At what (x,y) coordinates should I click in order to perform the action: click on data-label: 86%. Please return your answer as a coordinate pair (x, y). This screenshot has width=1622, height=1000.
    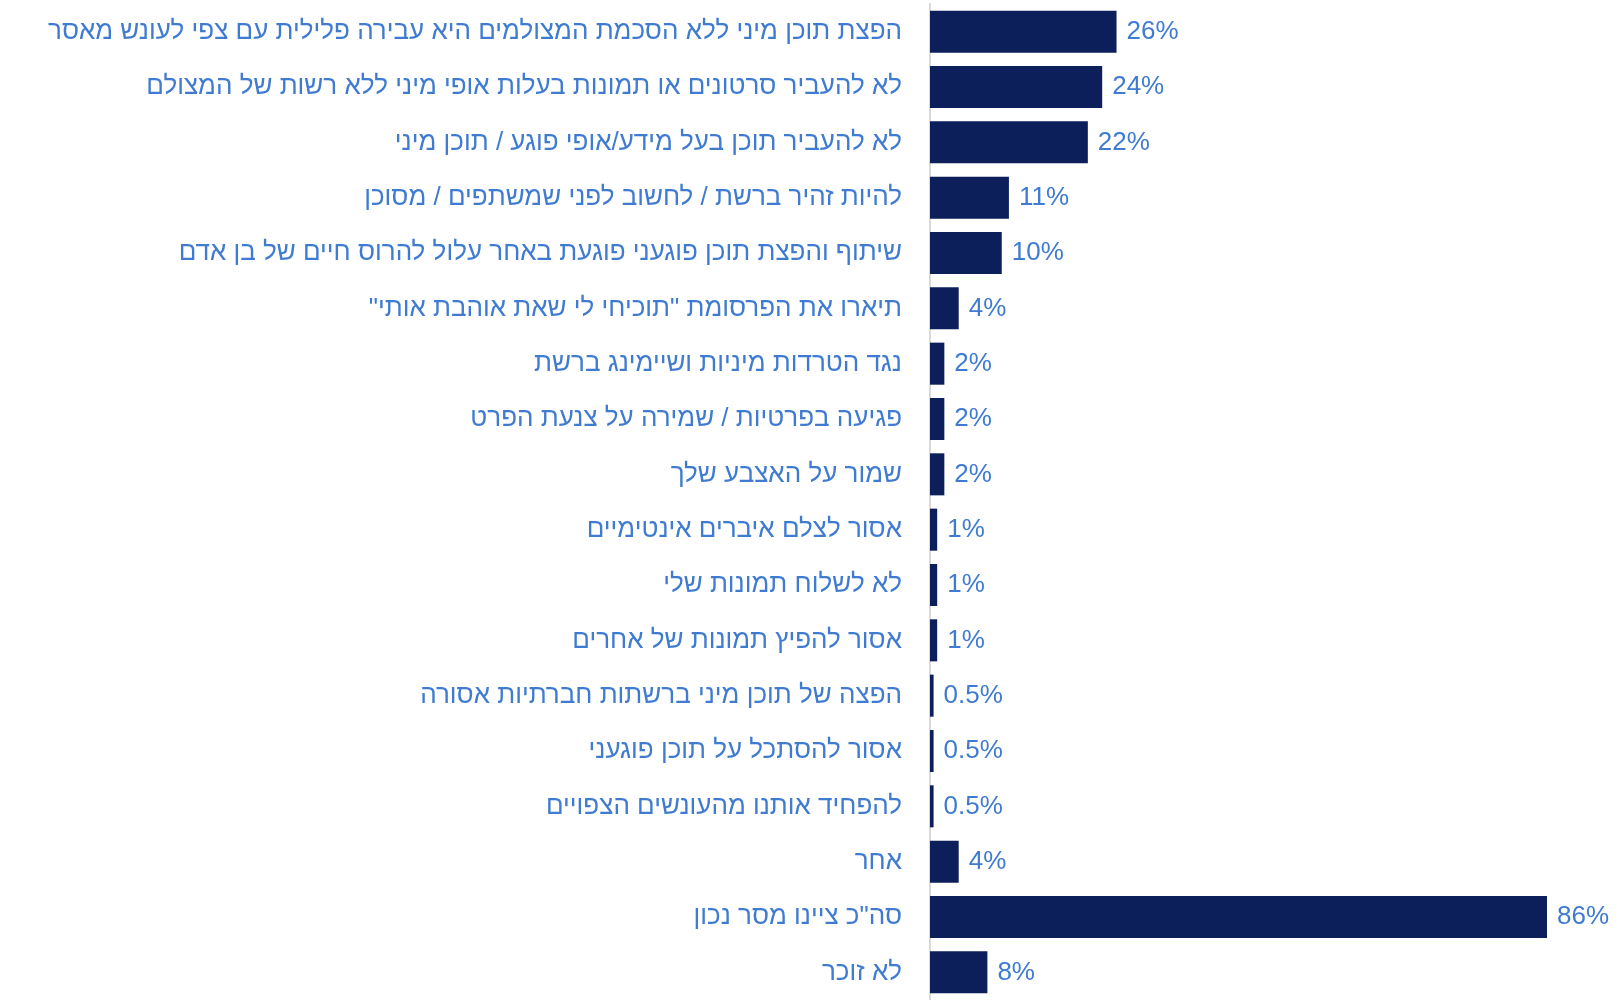
    Looking at the image, I should click on (1583, 915).